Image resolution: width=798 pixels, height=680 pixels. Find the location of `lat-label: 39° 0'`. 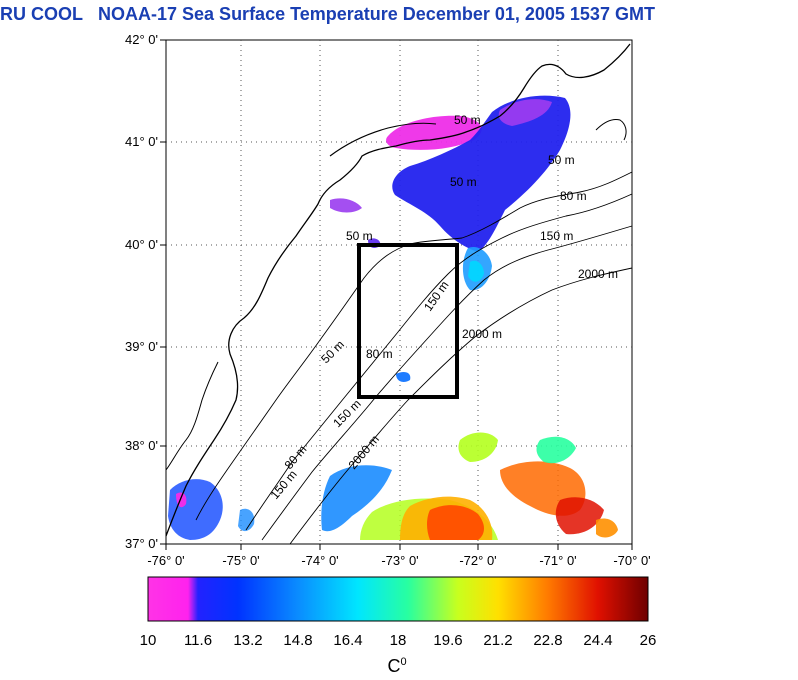

lat-label: 39° 0' is located at coordinates (141, 346).